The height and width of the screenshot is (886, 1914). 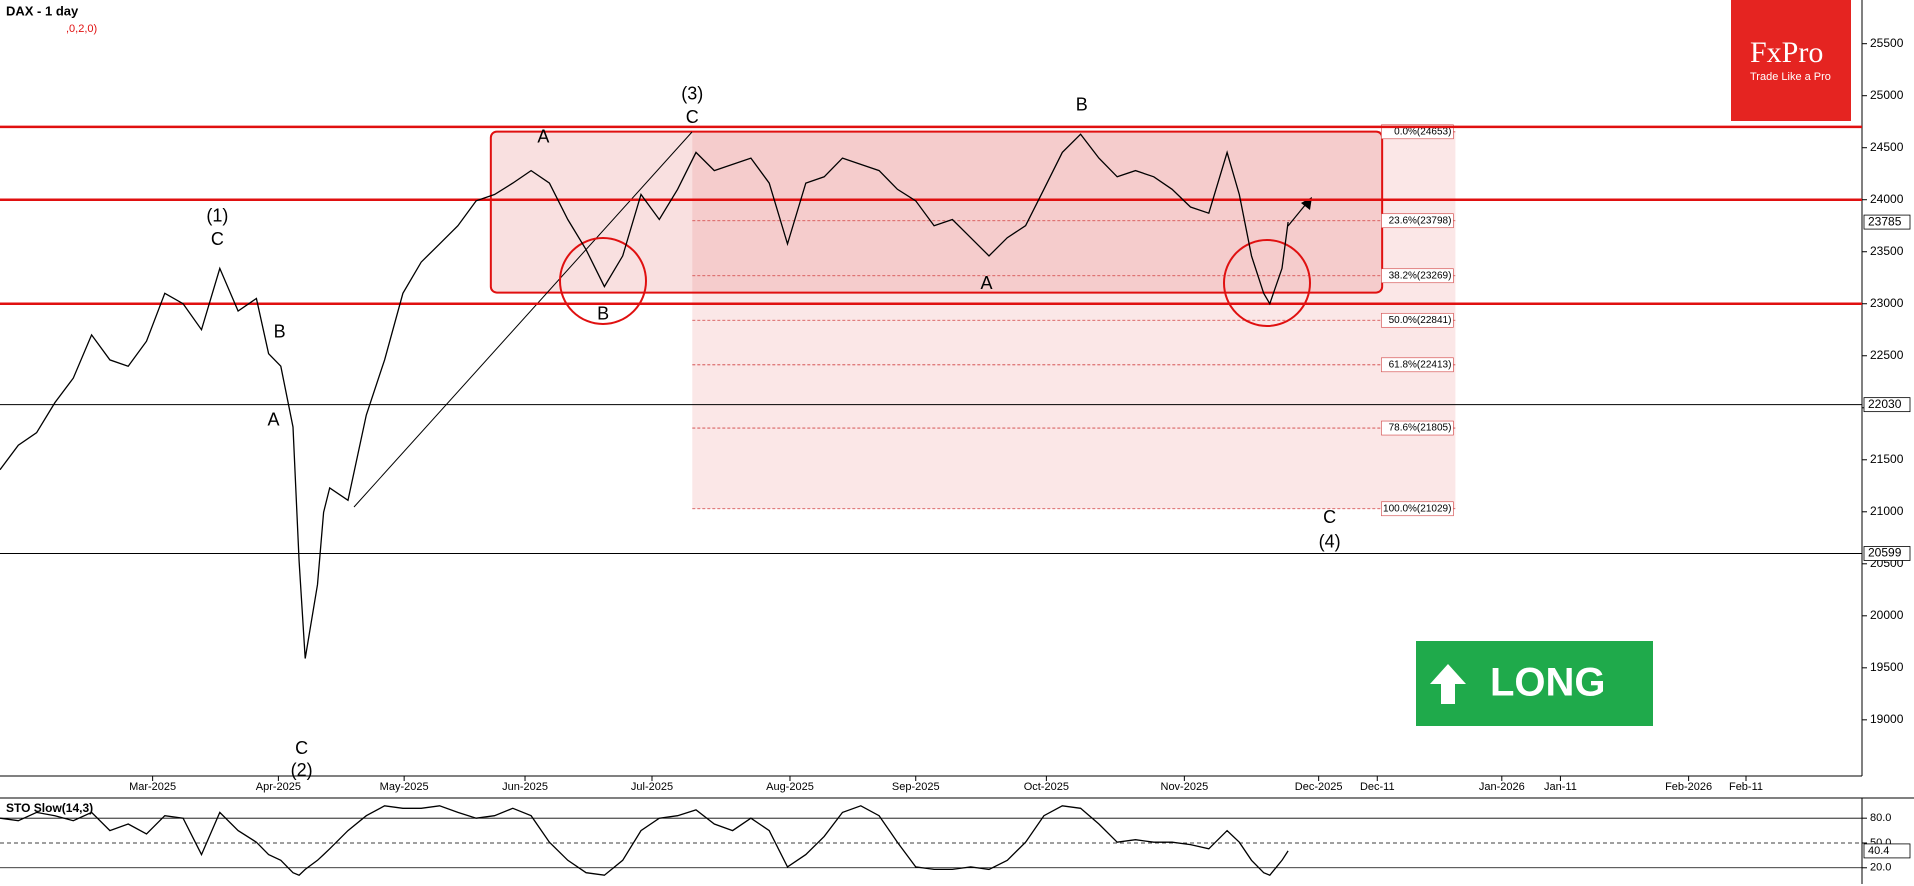 I want to click on y-tick-label: 21000, so click(x=1887, y=511).